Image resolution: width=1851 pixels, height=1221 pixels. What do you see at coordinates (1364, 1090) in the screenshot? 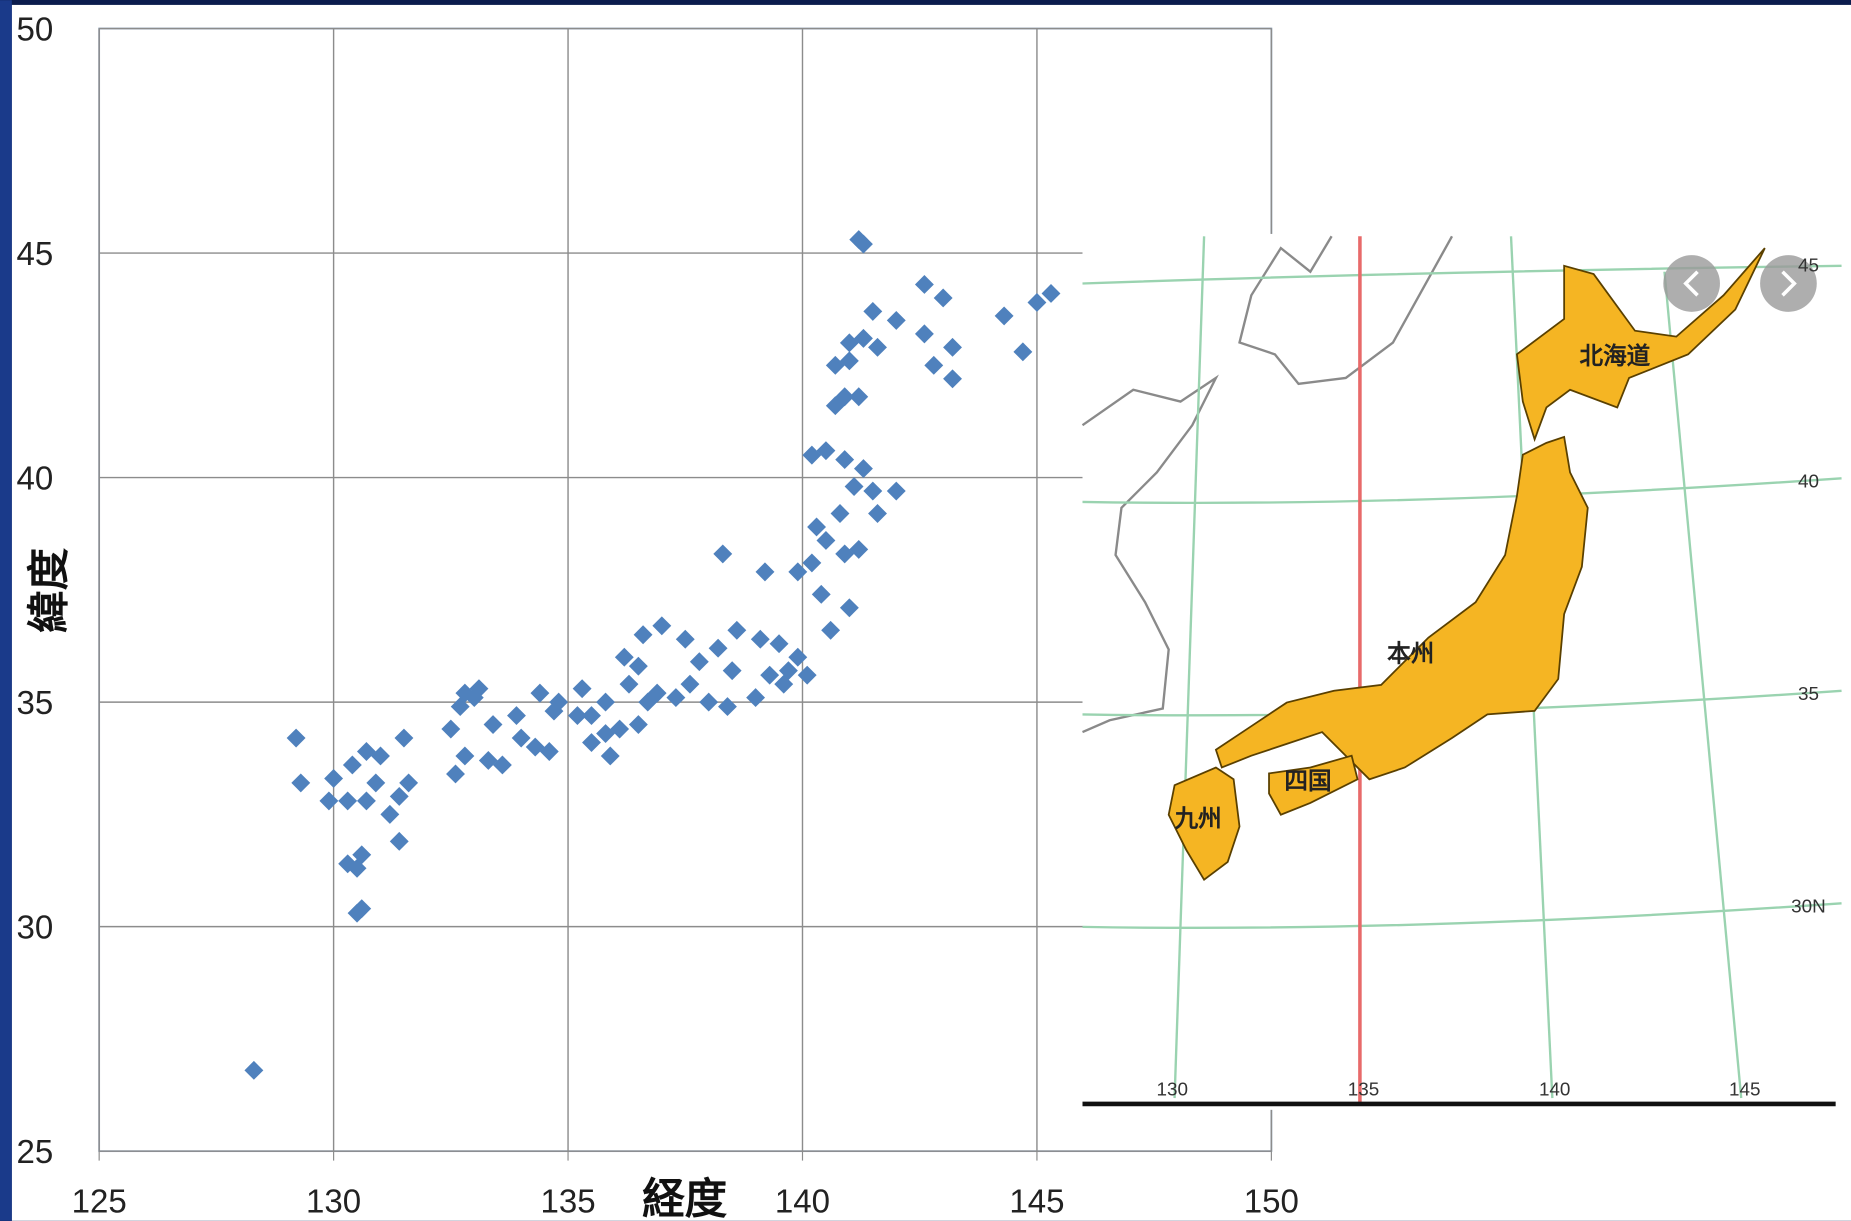
I see `map-lon-label: 135` at bounding box center [1364, 1090].